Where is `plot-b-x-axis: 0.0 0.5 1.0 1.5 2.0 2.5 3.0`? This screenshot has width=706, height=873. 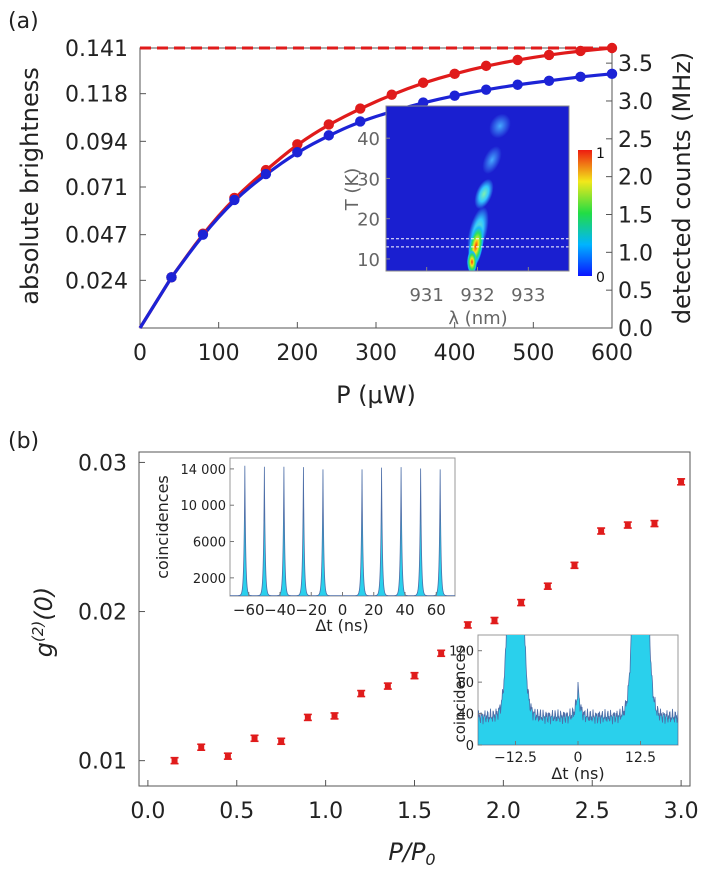
plot-b-x-axis: 0.0 0.5 1.0 1.5 2.0 2.5 3.0 is located at coordinates (414, 802).